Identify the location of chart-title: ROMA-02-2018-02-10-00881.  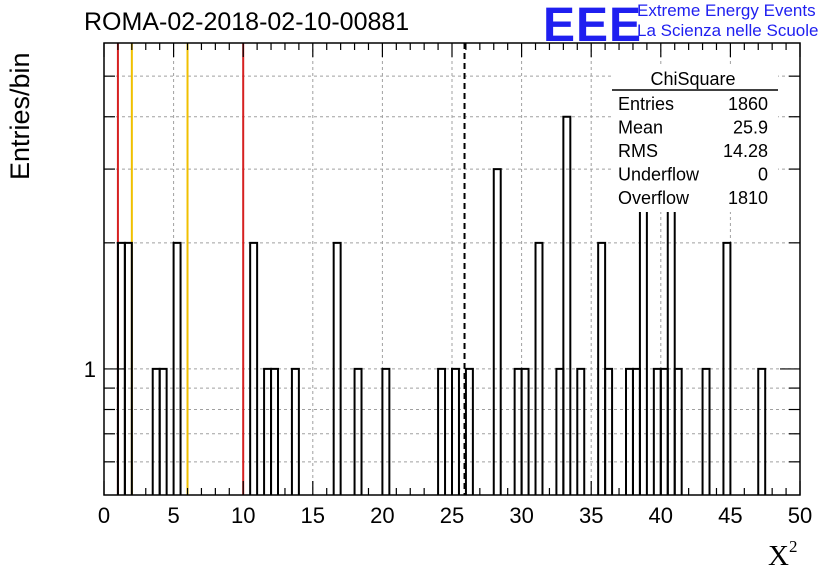
(247, 22).